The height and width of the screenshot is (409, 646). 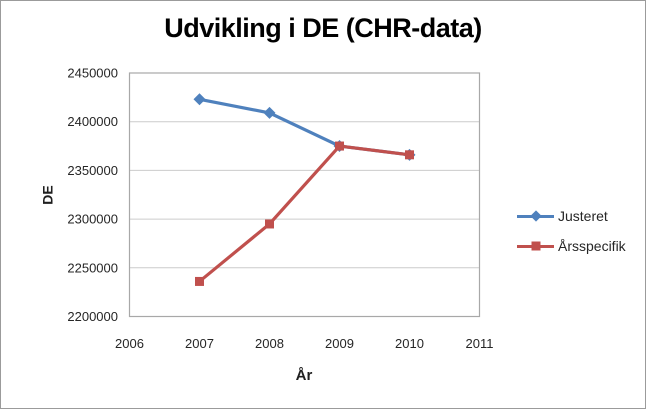 What do you see at coordinates (323, 28) in the screenshot?
I see `chart-title: Udvikling i DE (CHR-data)` at bounding box center [323, 28].